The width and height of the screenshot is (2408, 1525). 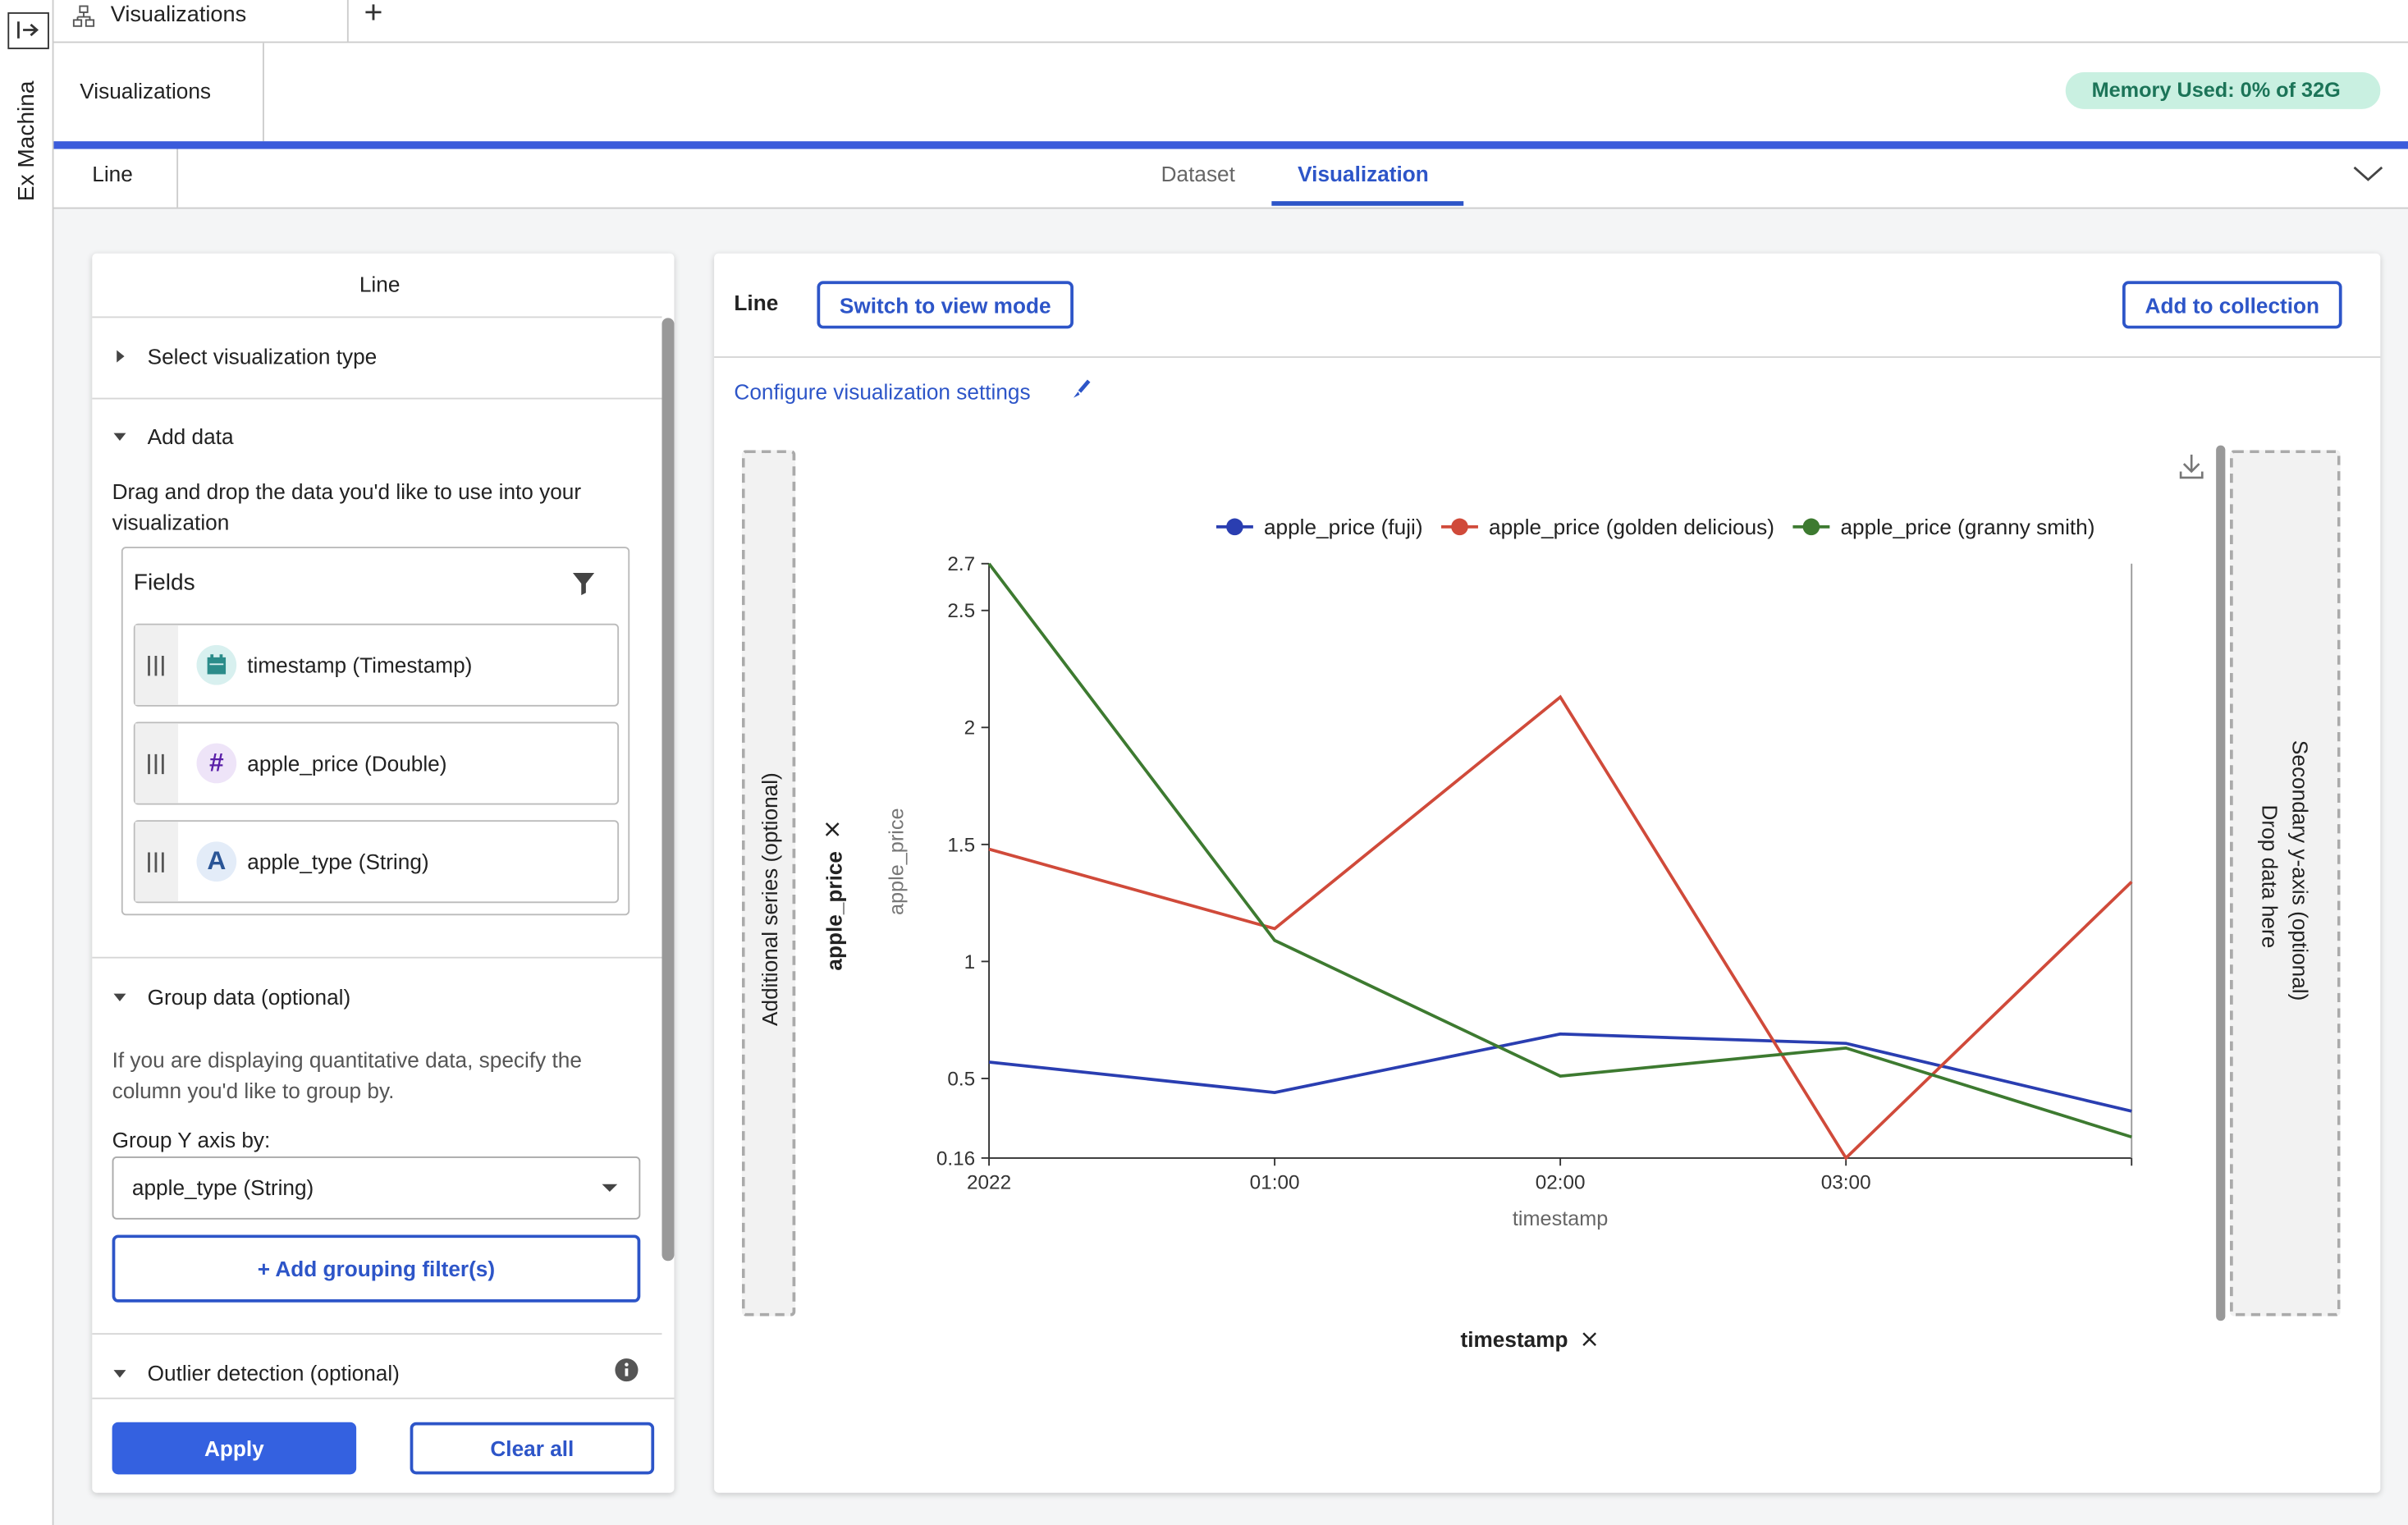 I want to click on header-title: Visualizations, so click(x=146, y=90).